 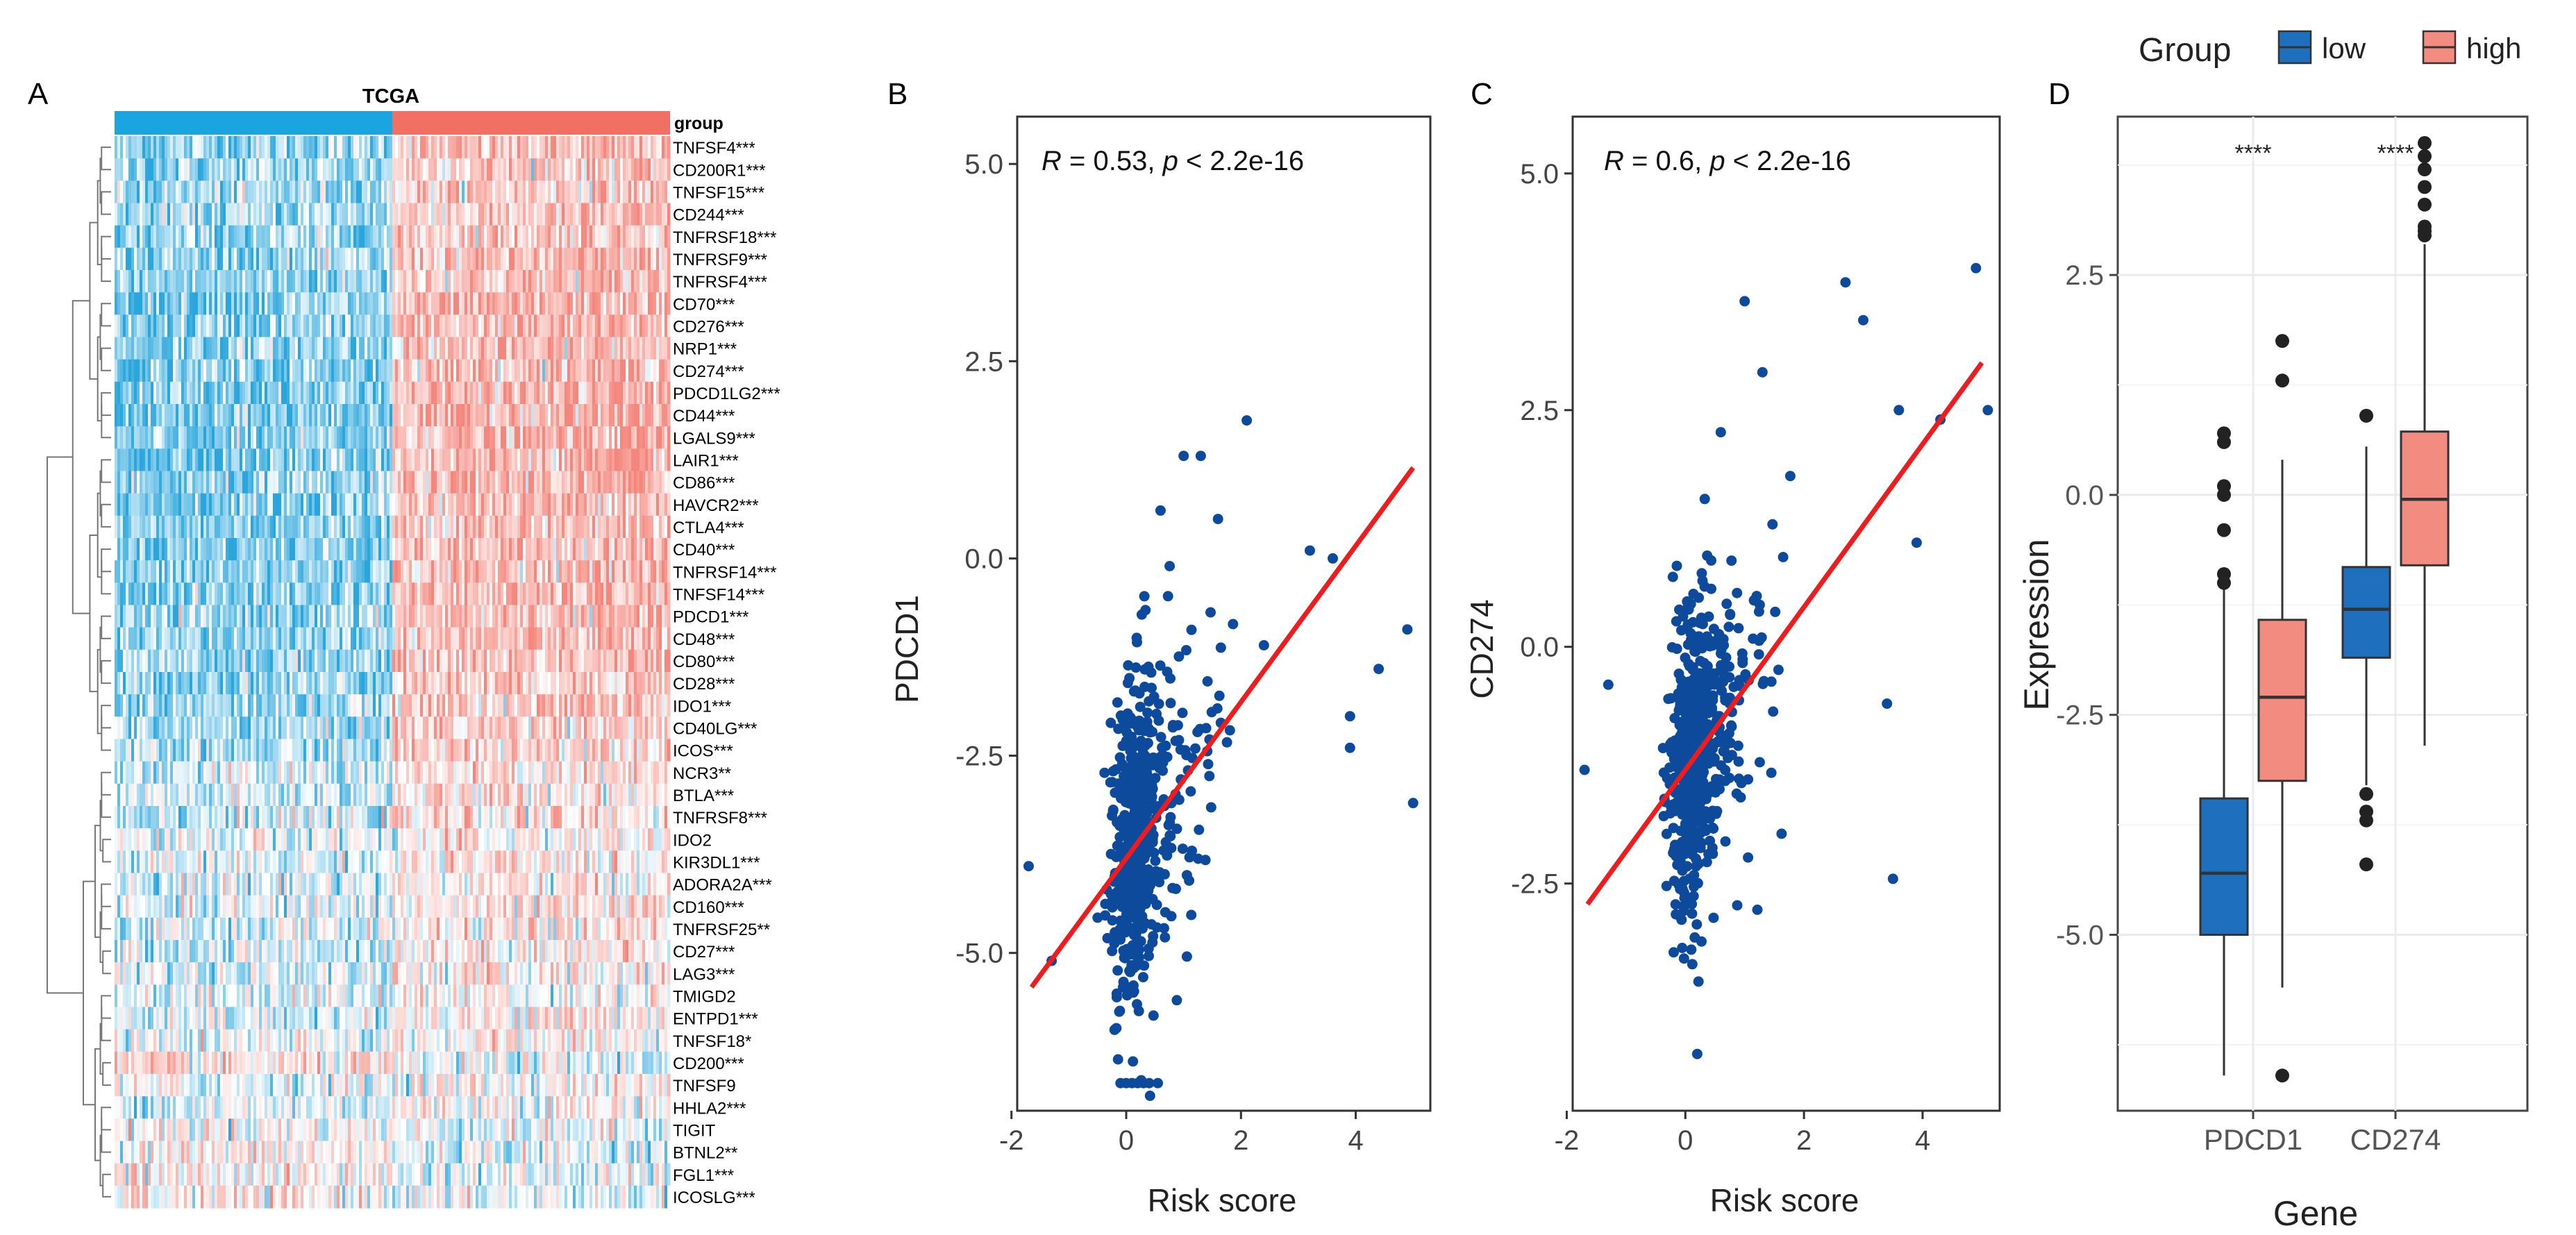 What do you see at coordinates (1482, 94) in the screenshot?
I see `panel-label-c: C` at bounding box center [1482, 94].